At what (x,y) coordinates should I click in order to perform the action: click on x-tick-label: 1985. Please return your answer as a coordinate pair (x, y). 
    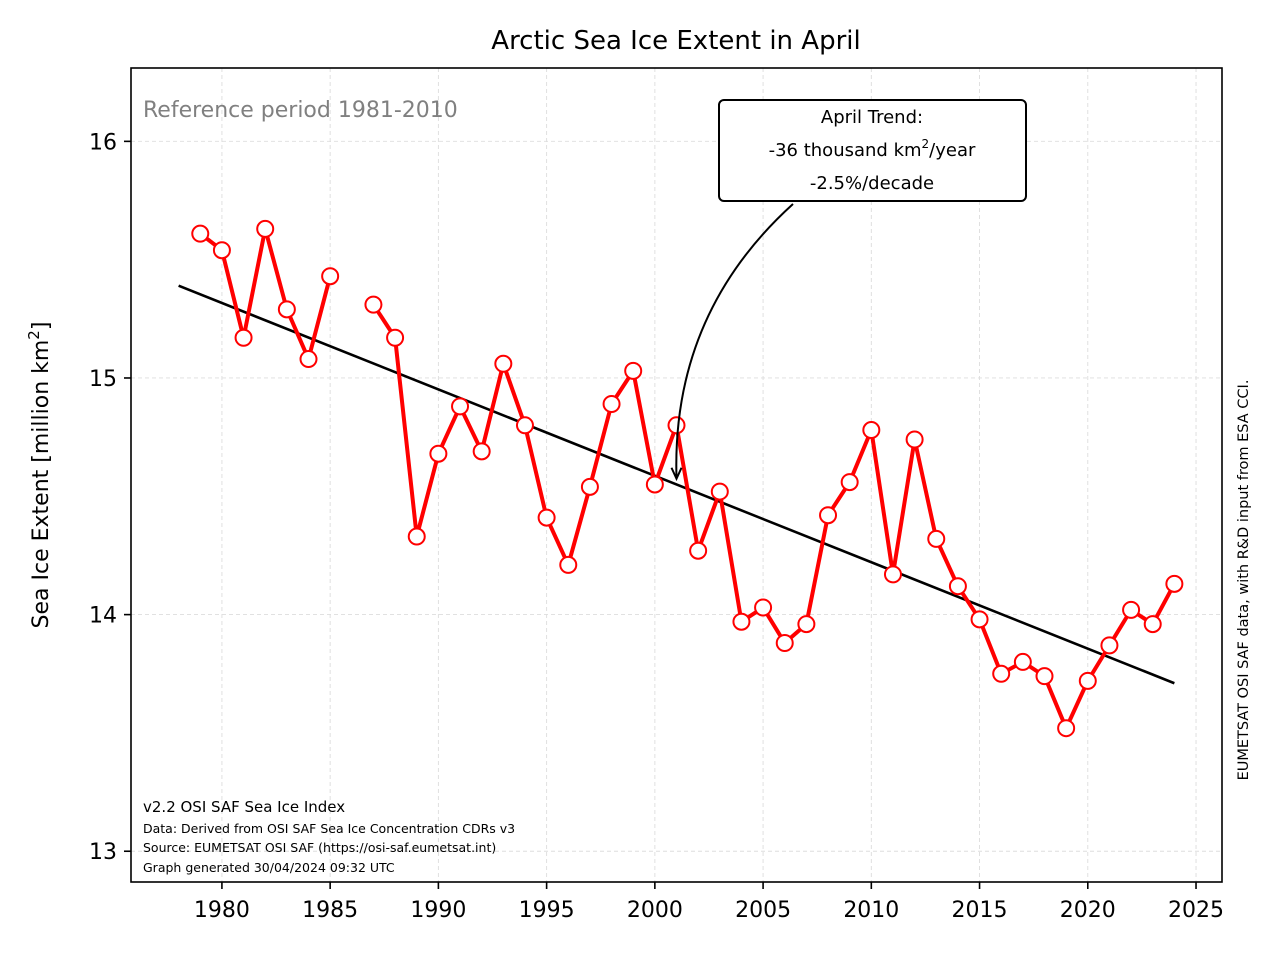
    Looking at the image, I should click on (330, 910).